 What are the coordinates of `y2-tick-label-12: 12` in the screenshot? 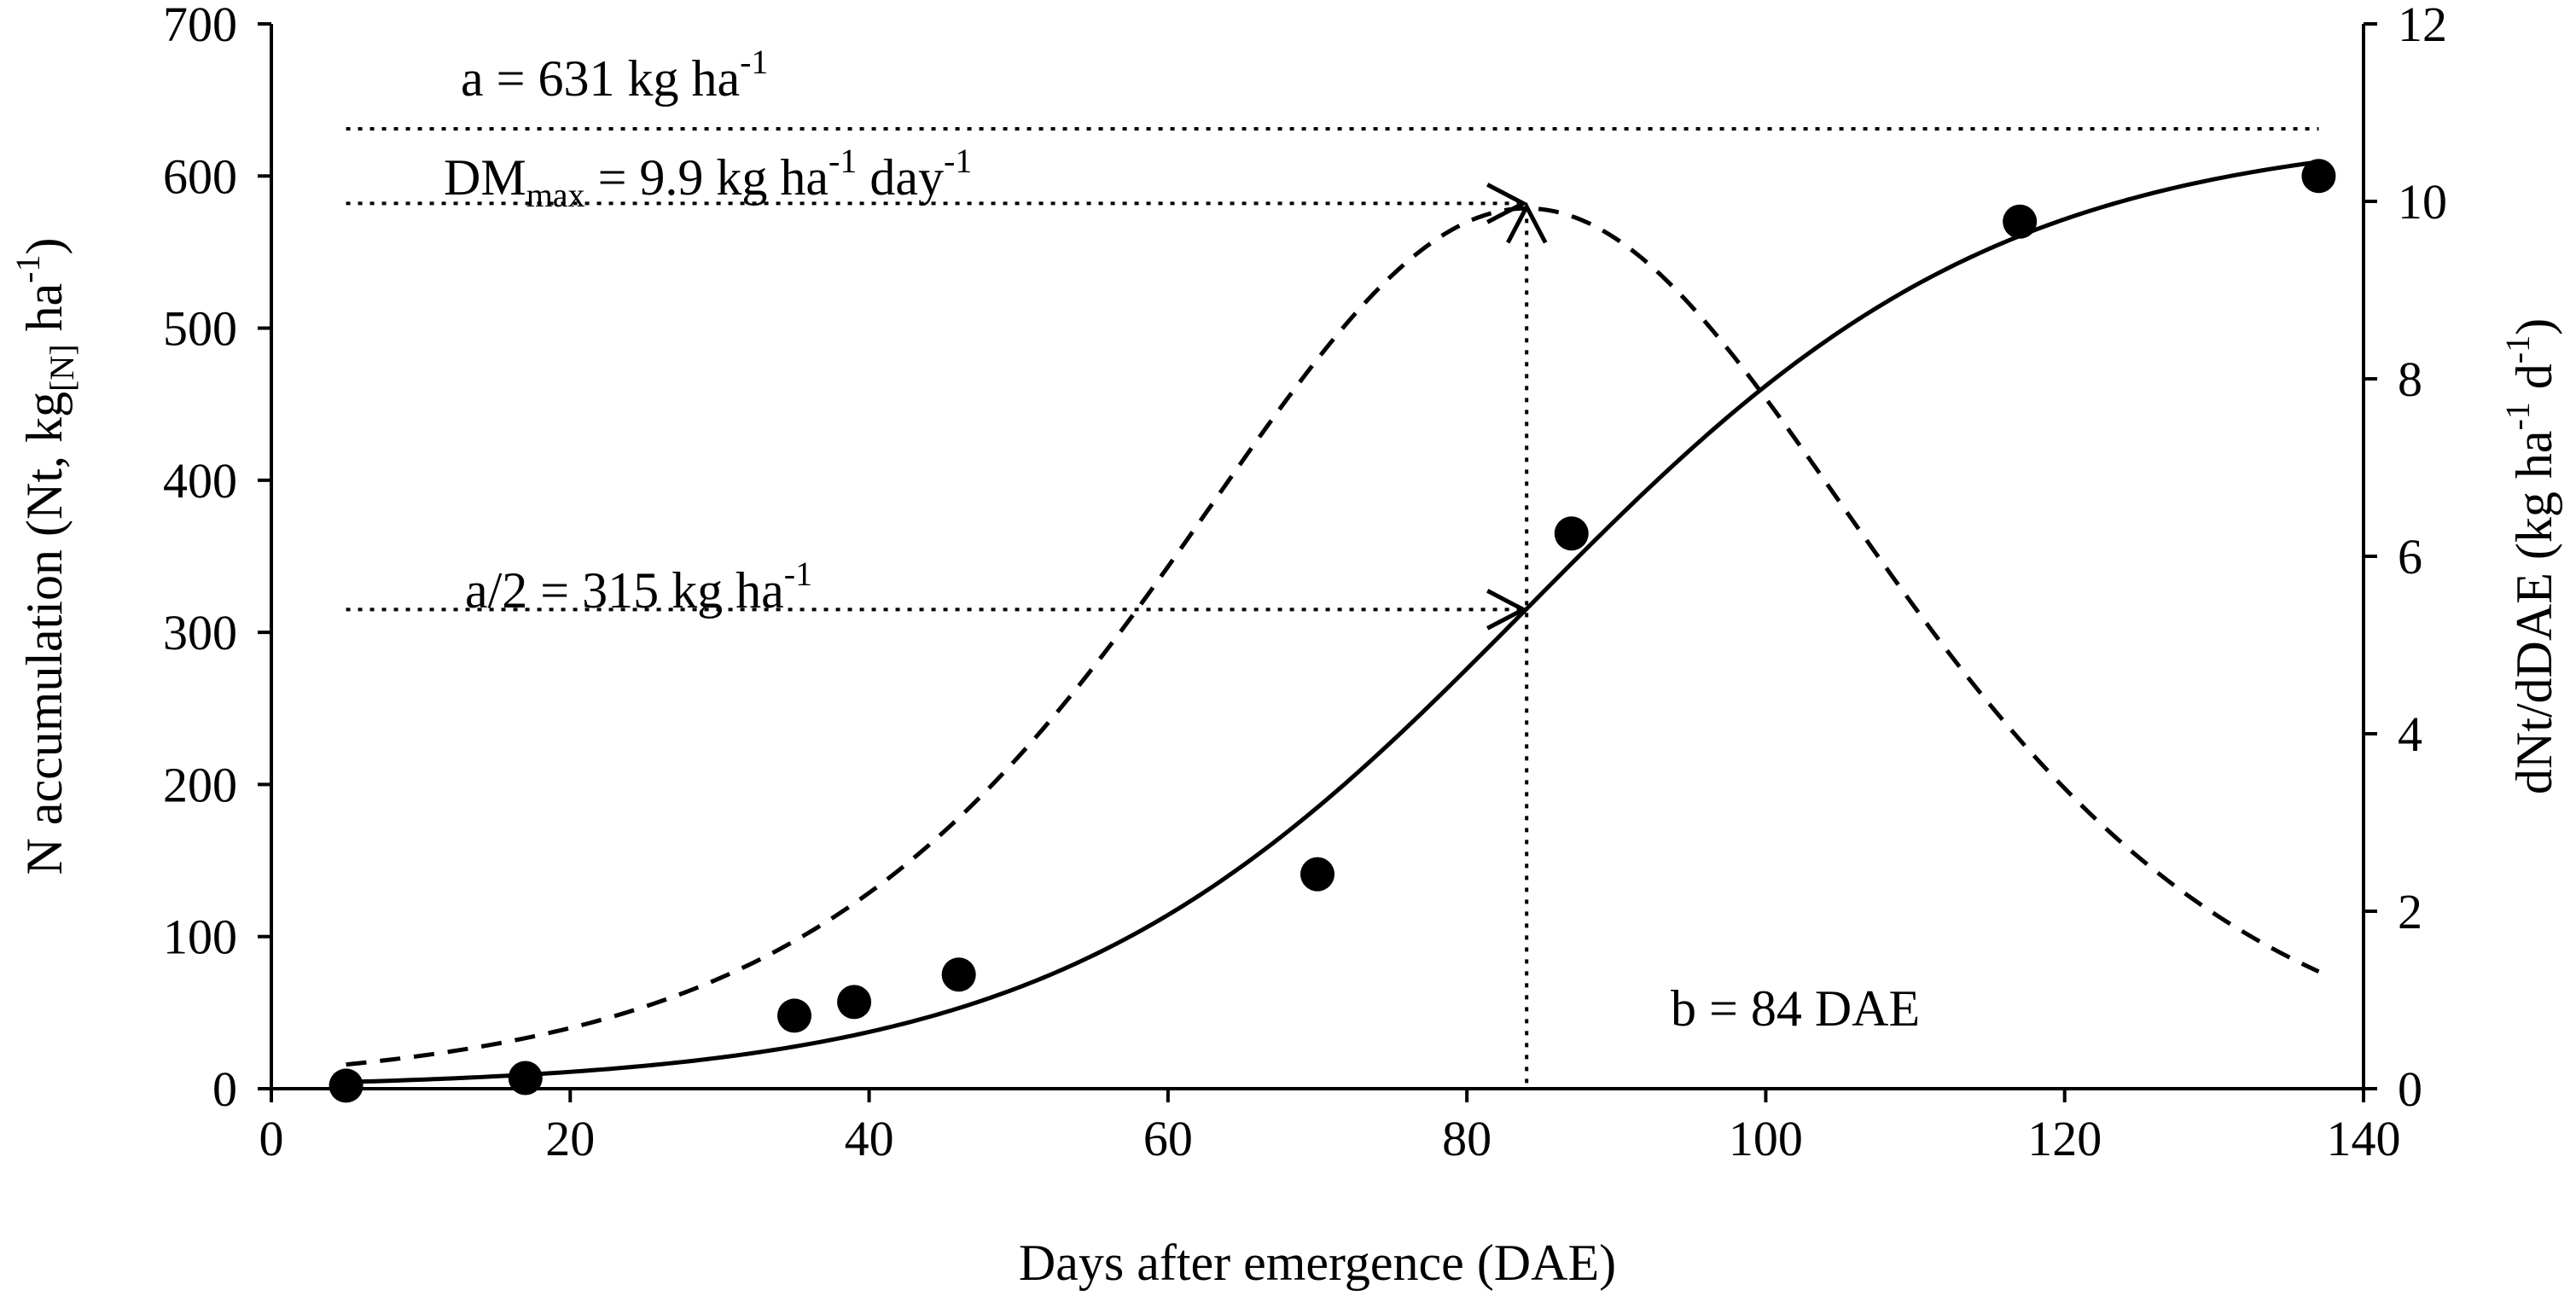 It's located at (2422, 26).